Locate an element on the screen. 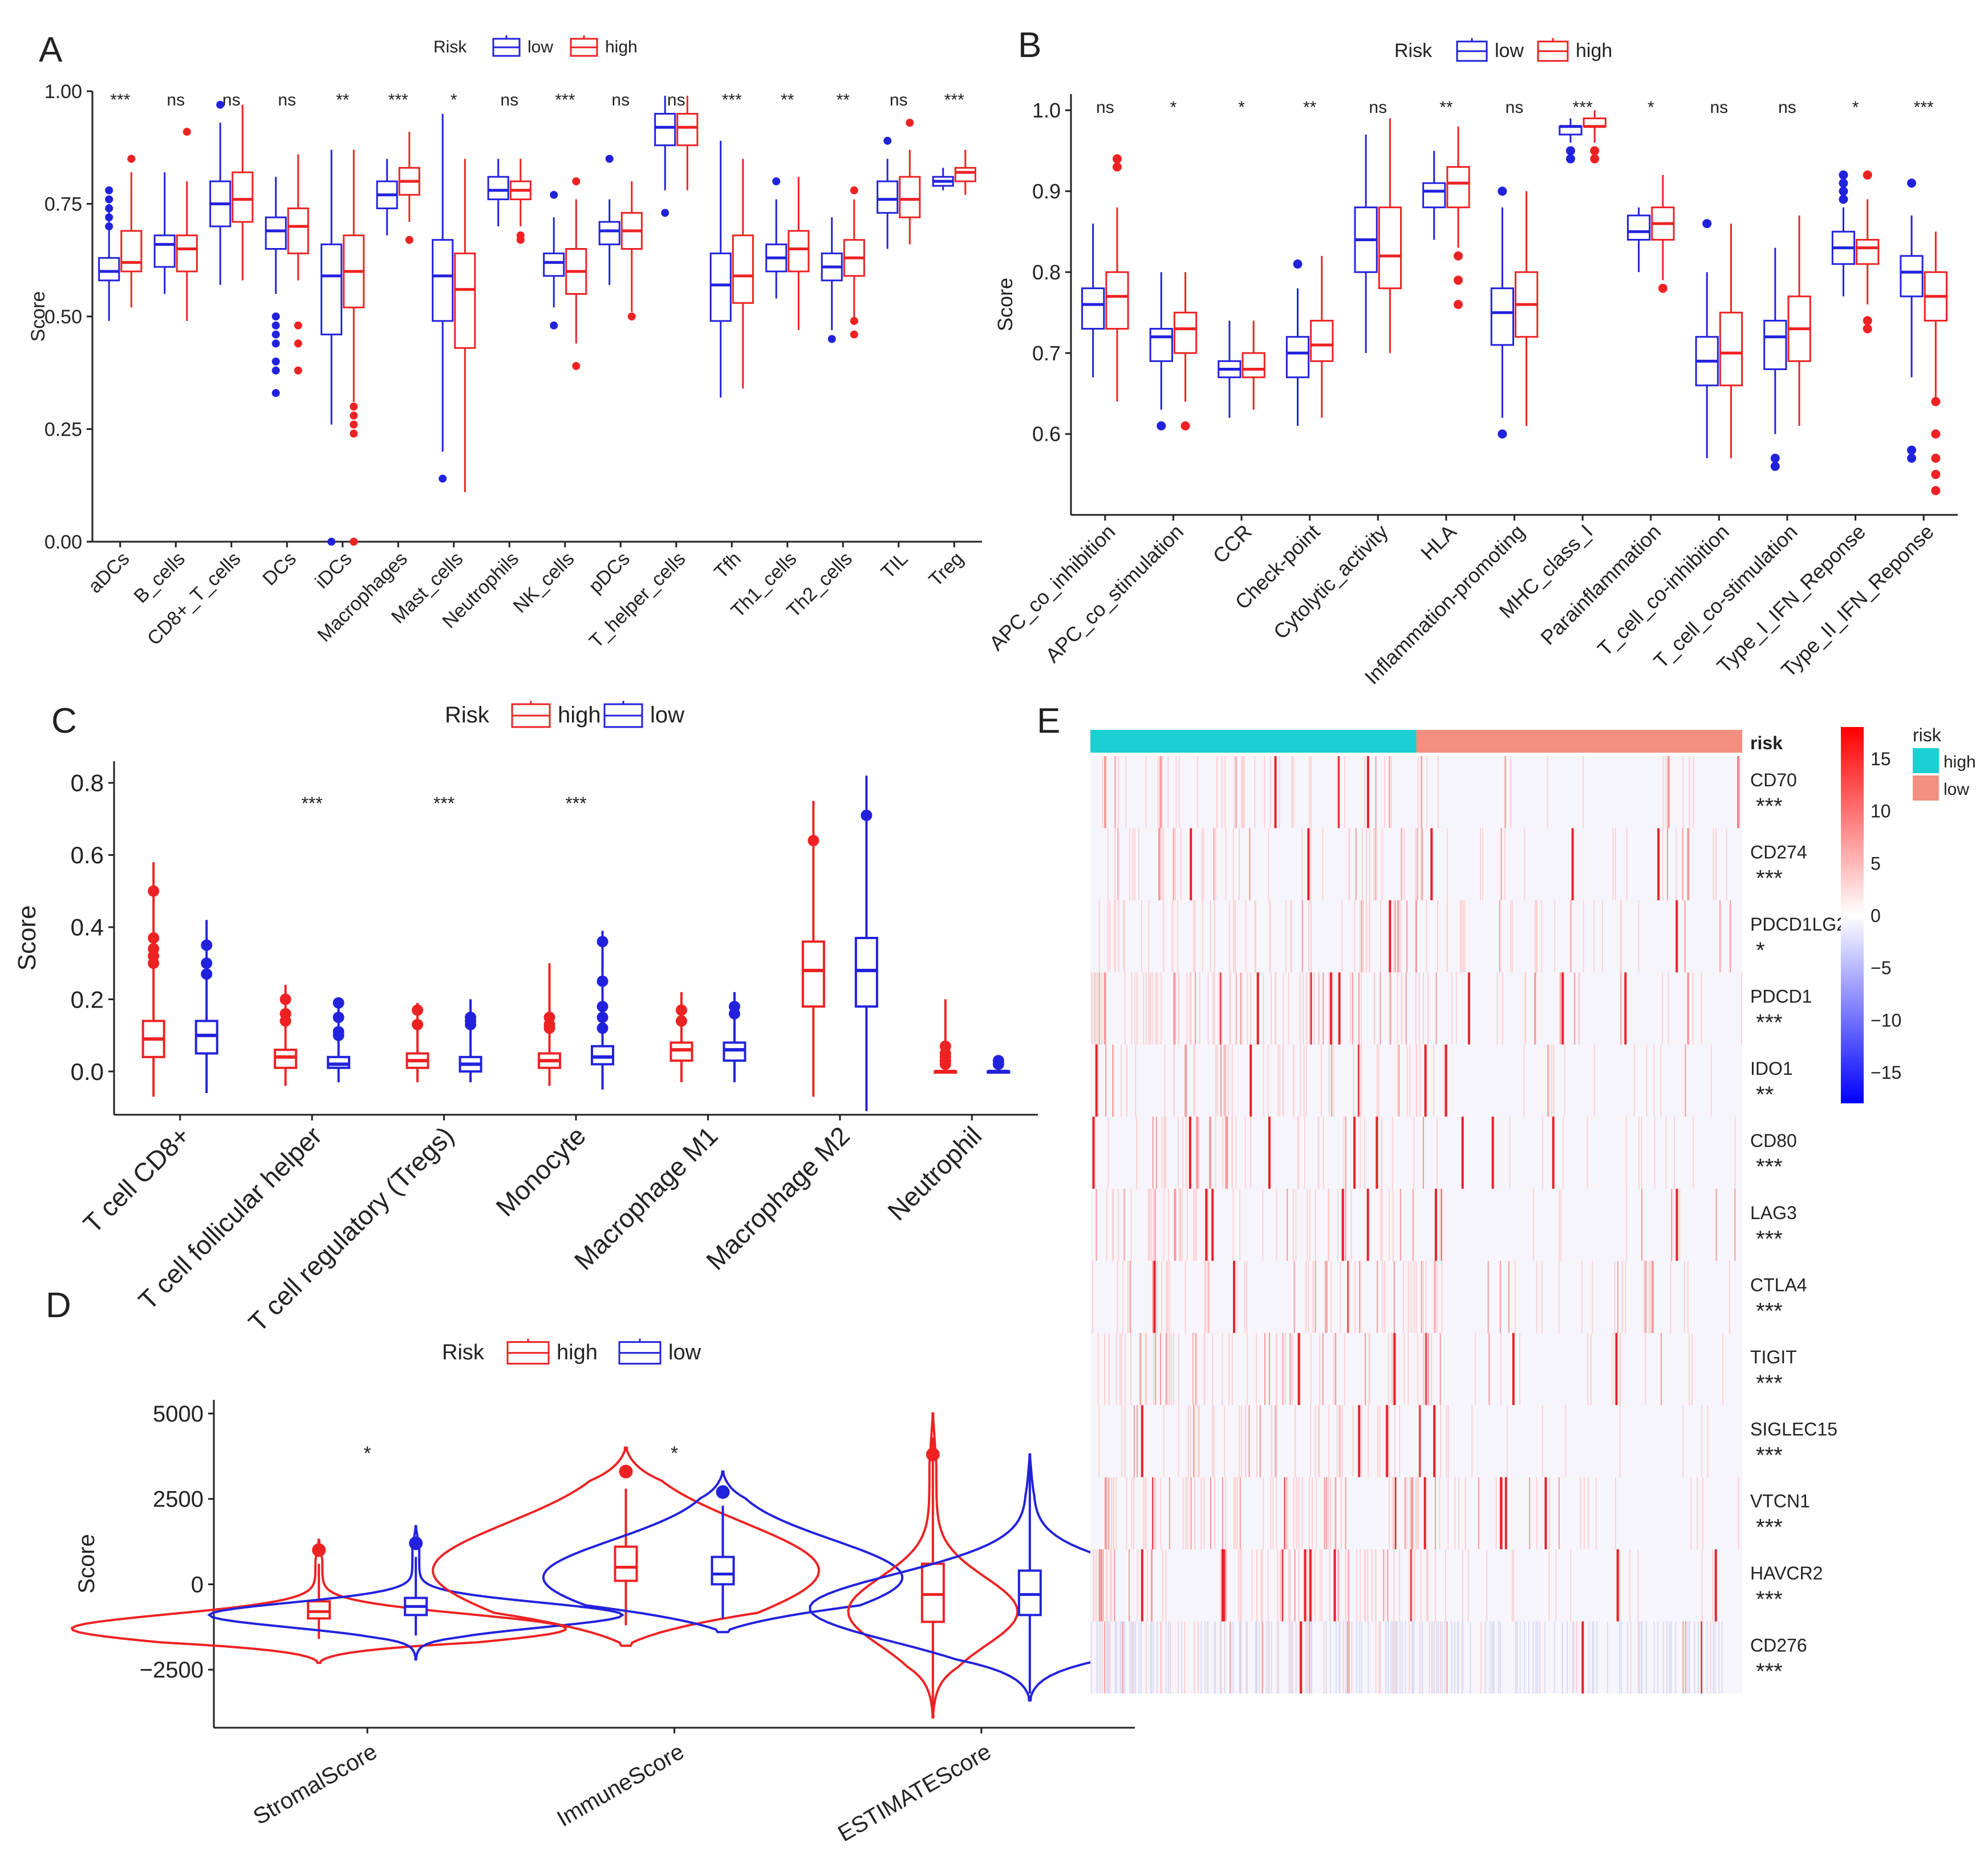 This screenshot has width=1988, height=1860. risk-legend-label: high is located at coordinates (1960, 762).